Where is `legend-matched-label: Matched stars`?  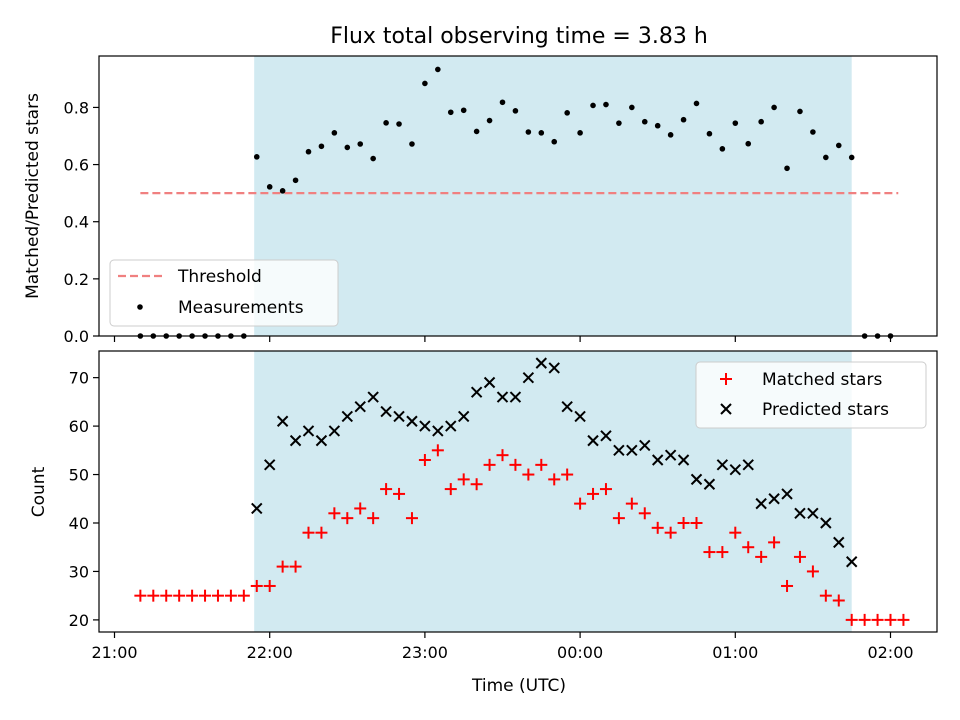 legend-matched-label: Matched stars is located at coordinates (822, 380).